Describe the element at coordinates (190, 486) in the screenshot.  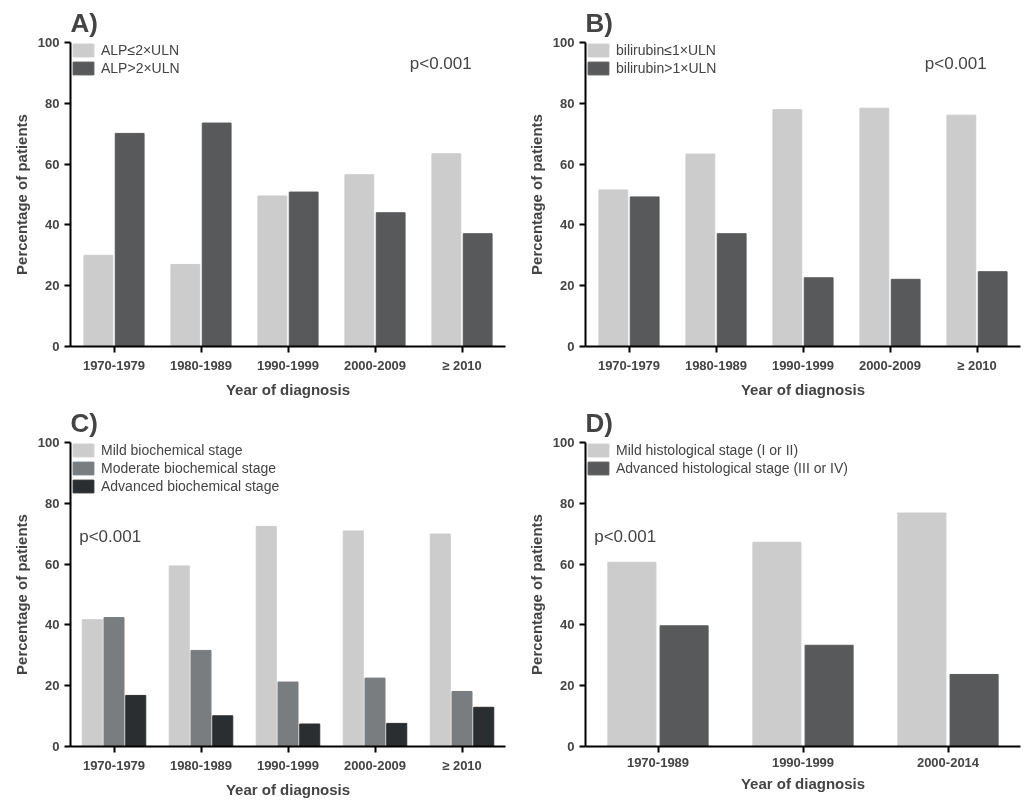
I see `legend-label: Advanced biochemical stage` at that location.